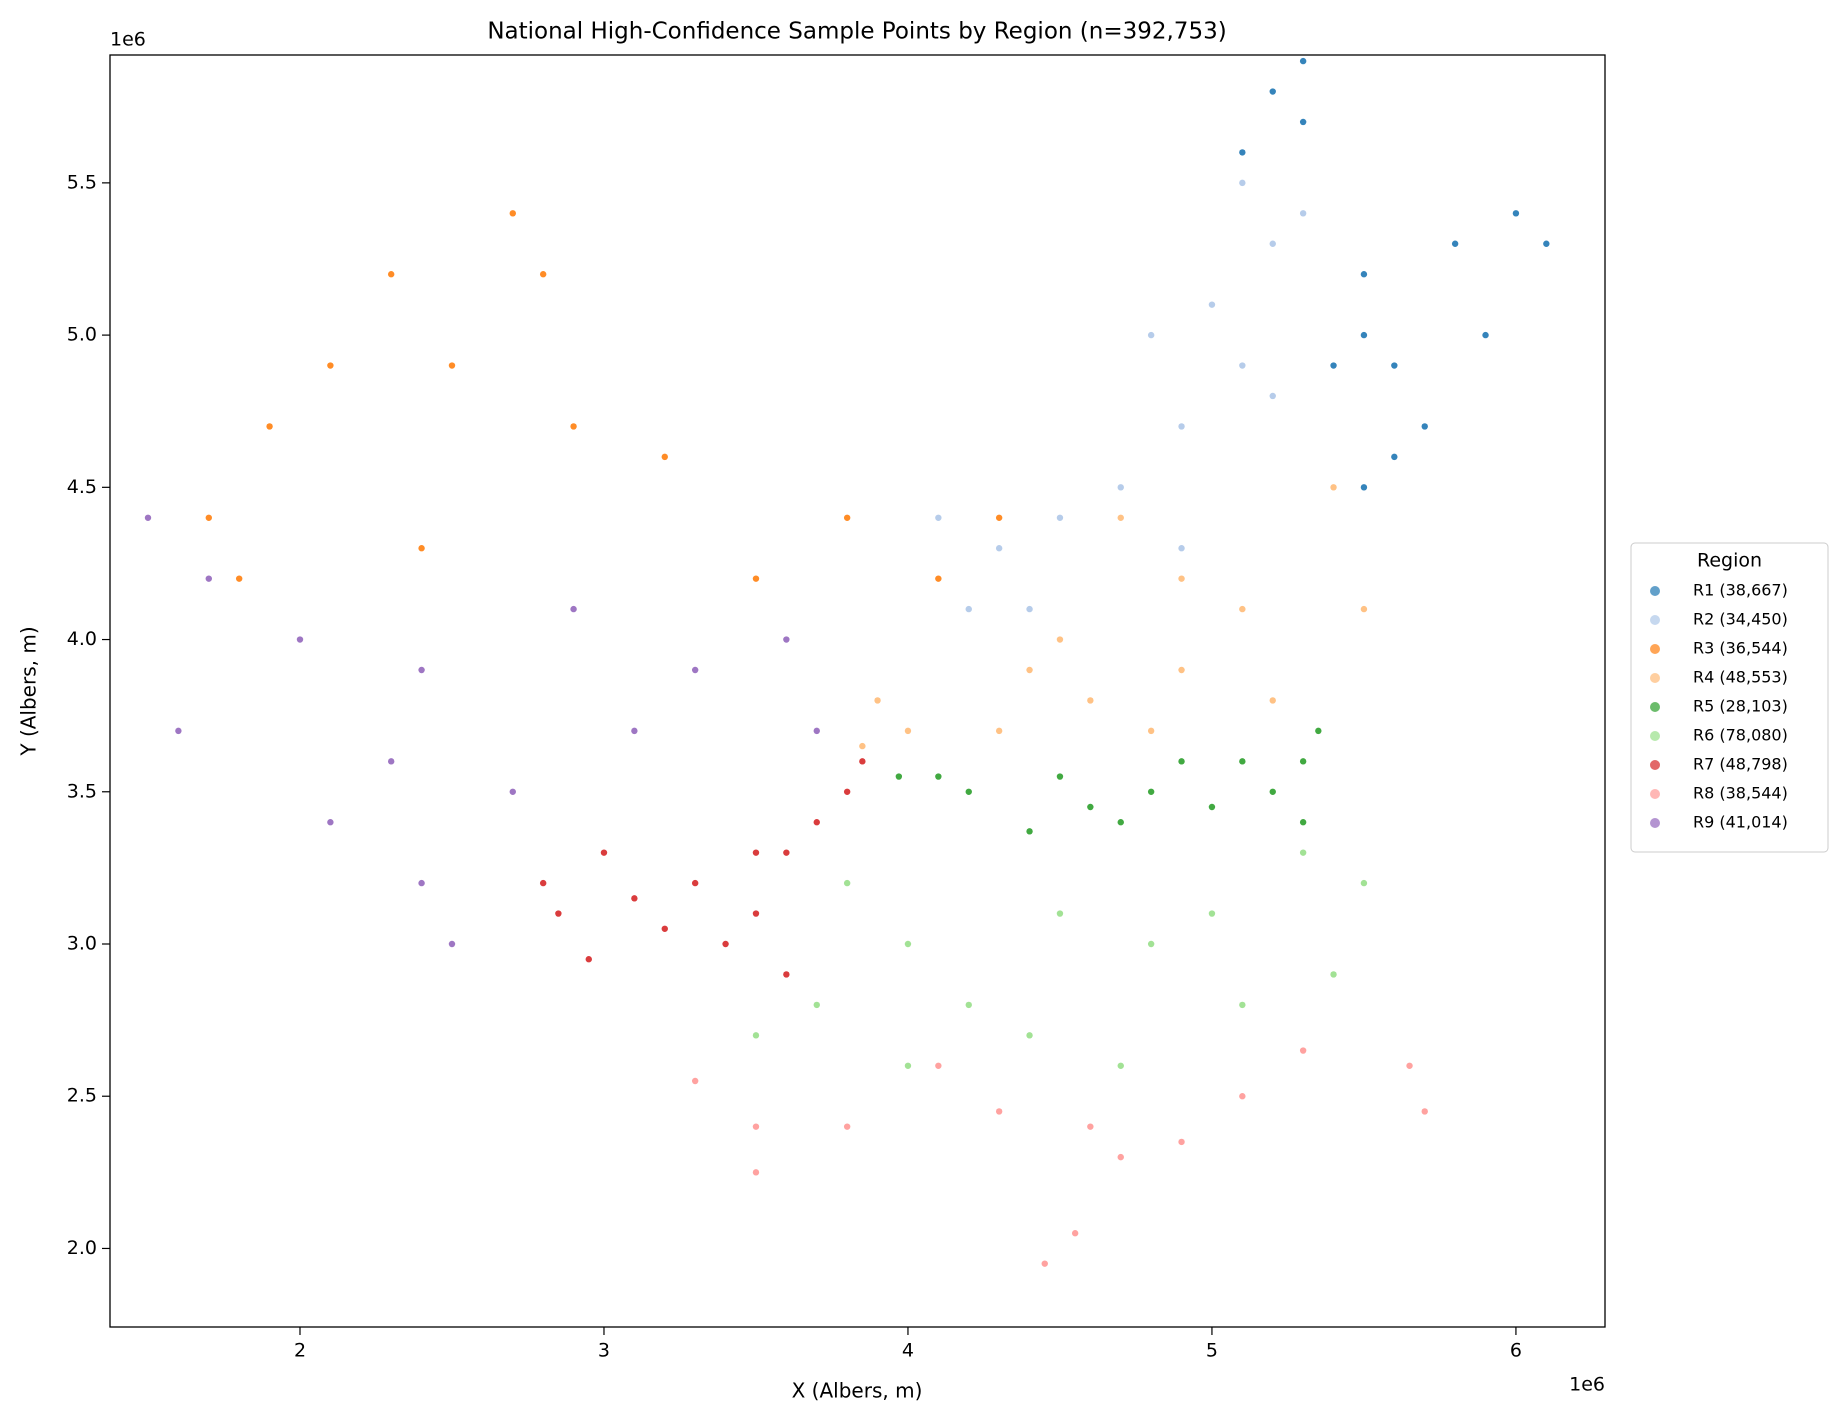  What do you see at coordinates (1740, 619) in the screenshot?
I see `legend-label: R2 (34,450)` at bounding box center [1740, 619].